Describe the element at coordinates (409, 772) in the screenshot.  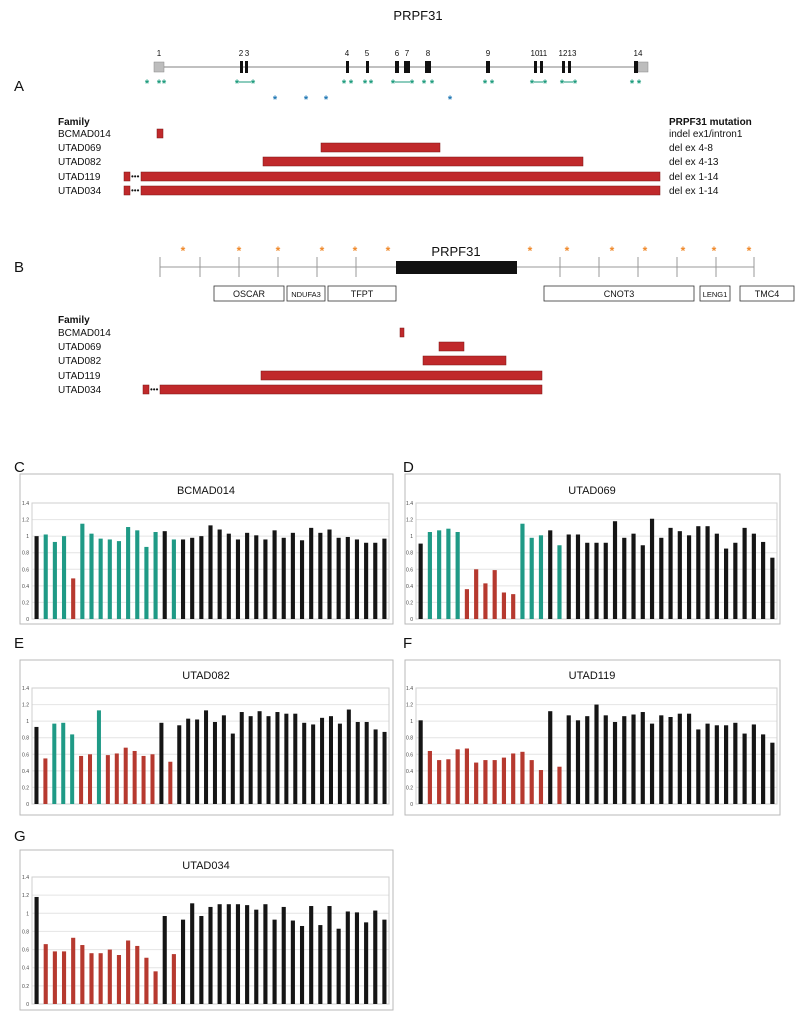
I see `y-tick-label: 0.4` at that location.